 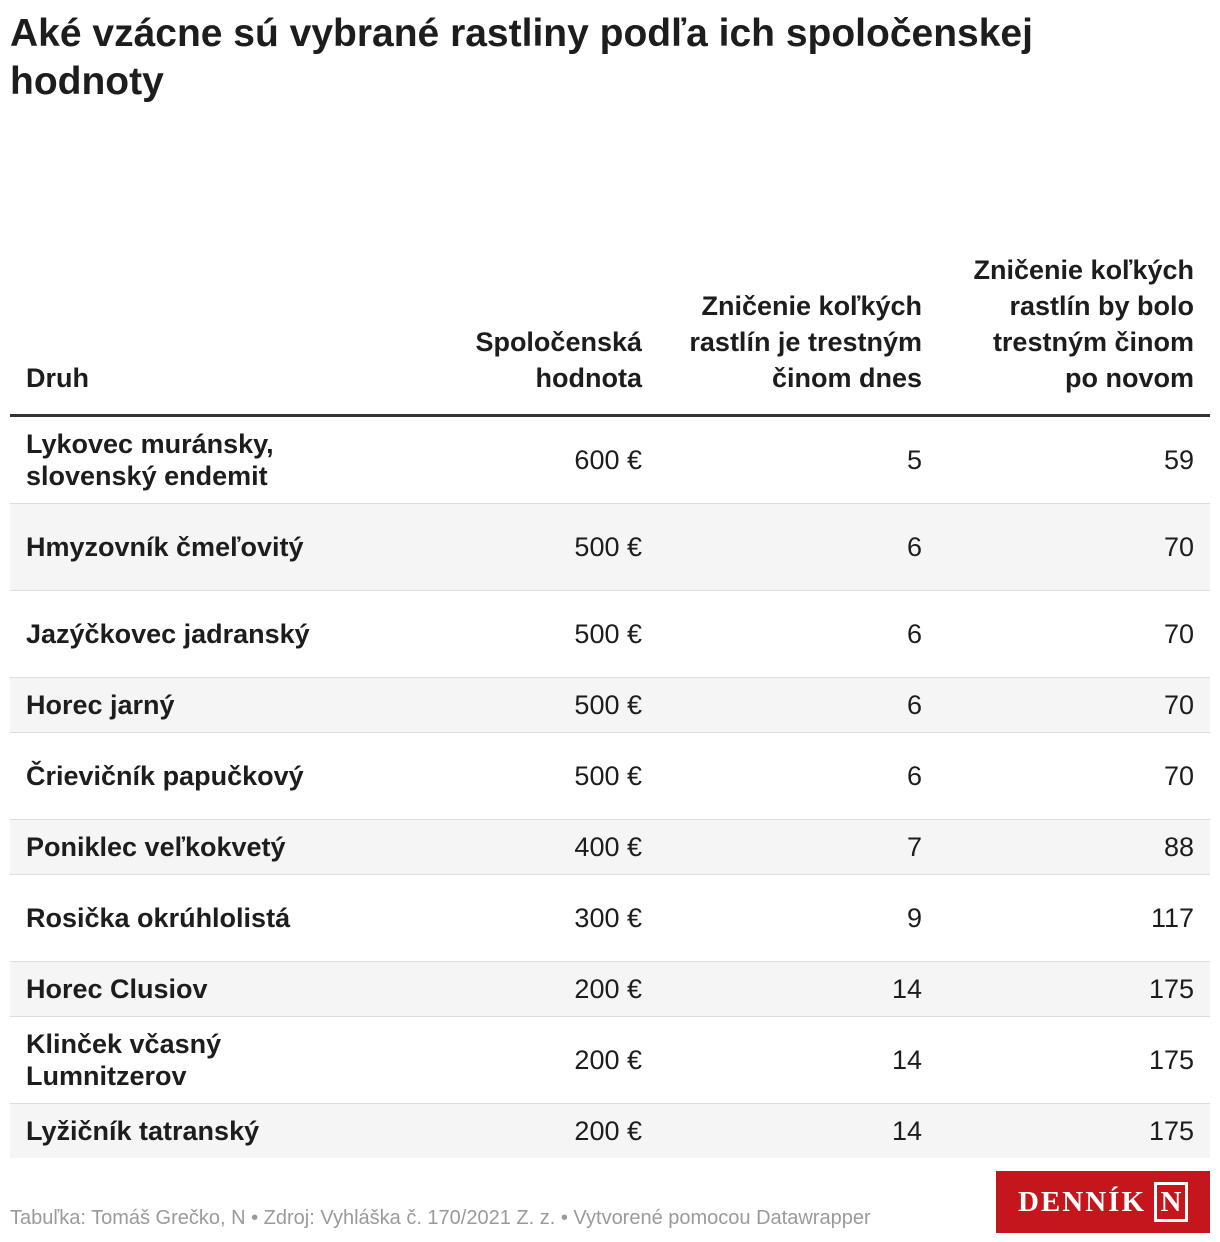 I want to click on table-row: Črievičník papučkový 500 € 6 70, so click(x=610, y=776).